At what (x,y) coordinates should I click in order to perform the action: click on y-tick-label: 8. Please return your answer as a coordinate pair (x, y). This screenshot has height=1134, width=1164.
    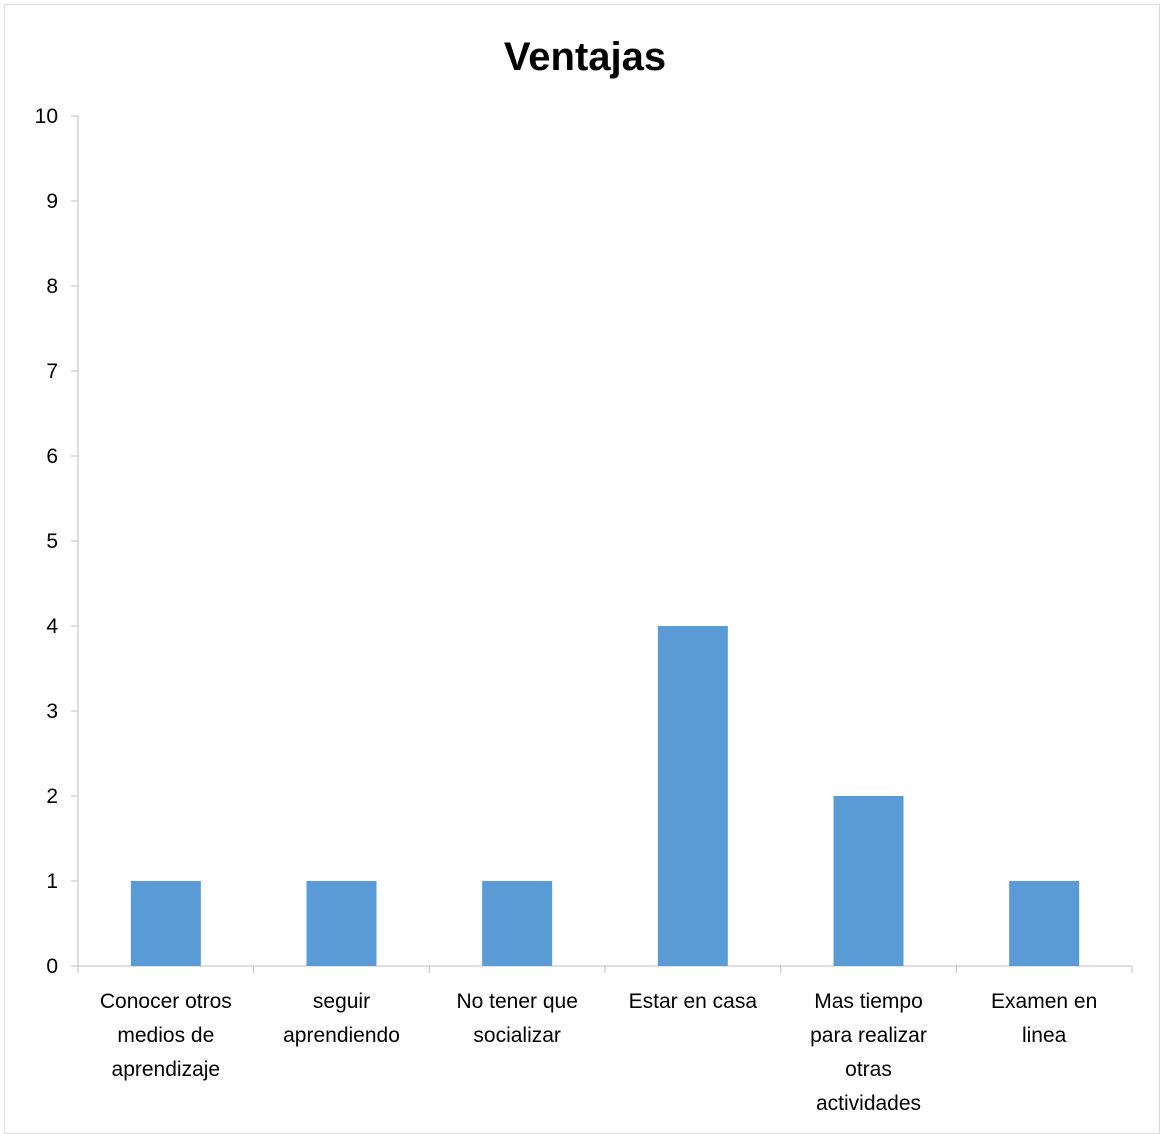
    Looking at the image, I should click on (52, 286).